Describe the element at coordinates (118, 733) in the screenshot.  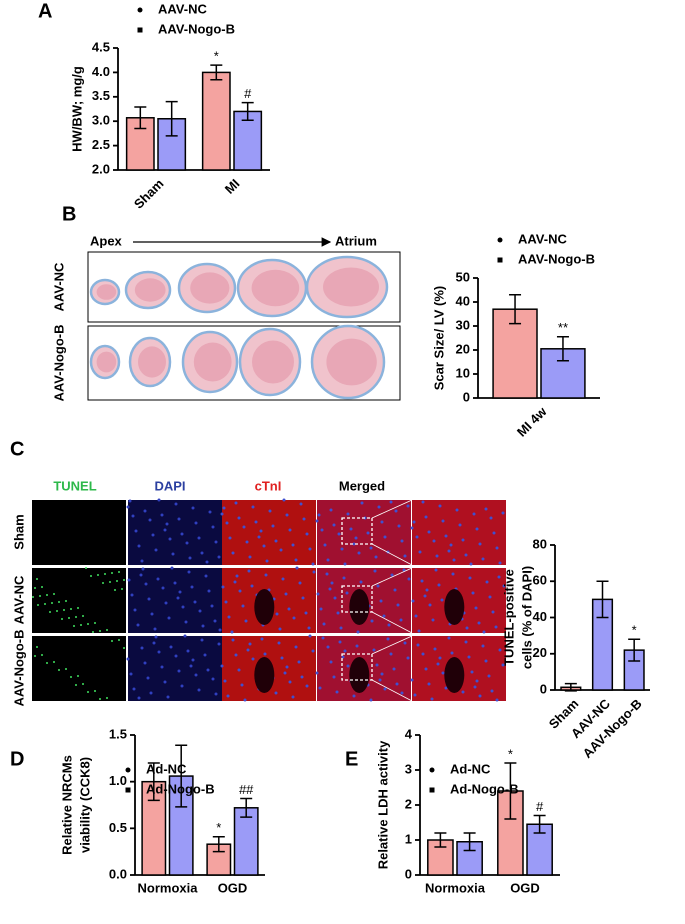
I see `y-tick-label: 1.5` at that location.